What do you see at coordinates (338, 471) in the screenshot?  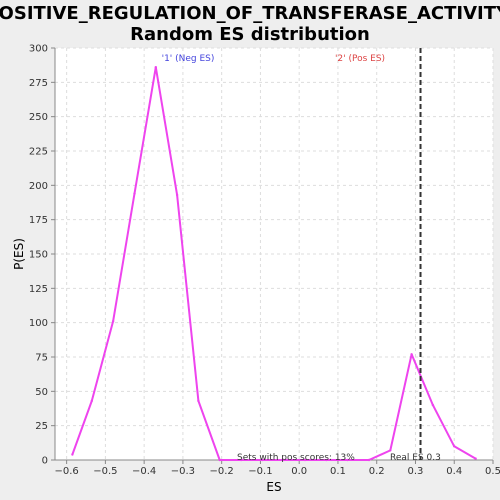 I see `x-tick-label: 0.1` at bounding box center [338, 471].